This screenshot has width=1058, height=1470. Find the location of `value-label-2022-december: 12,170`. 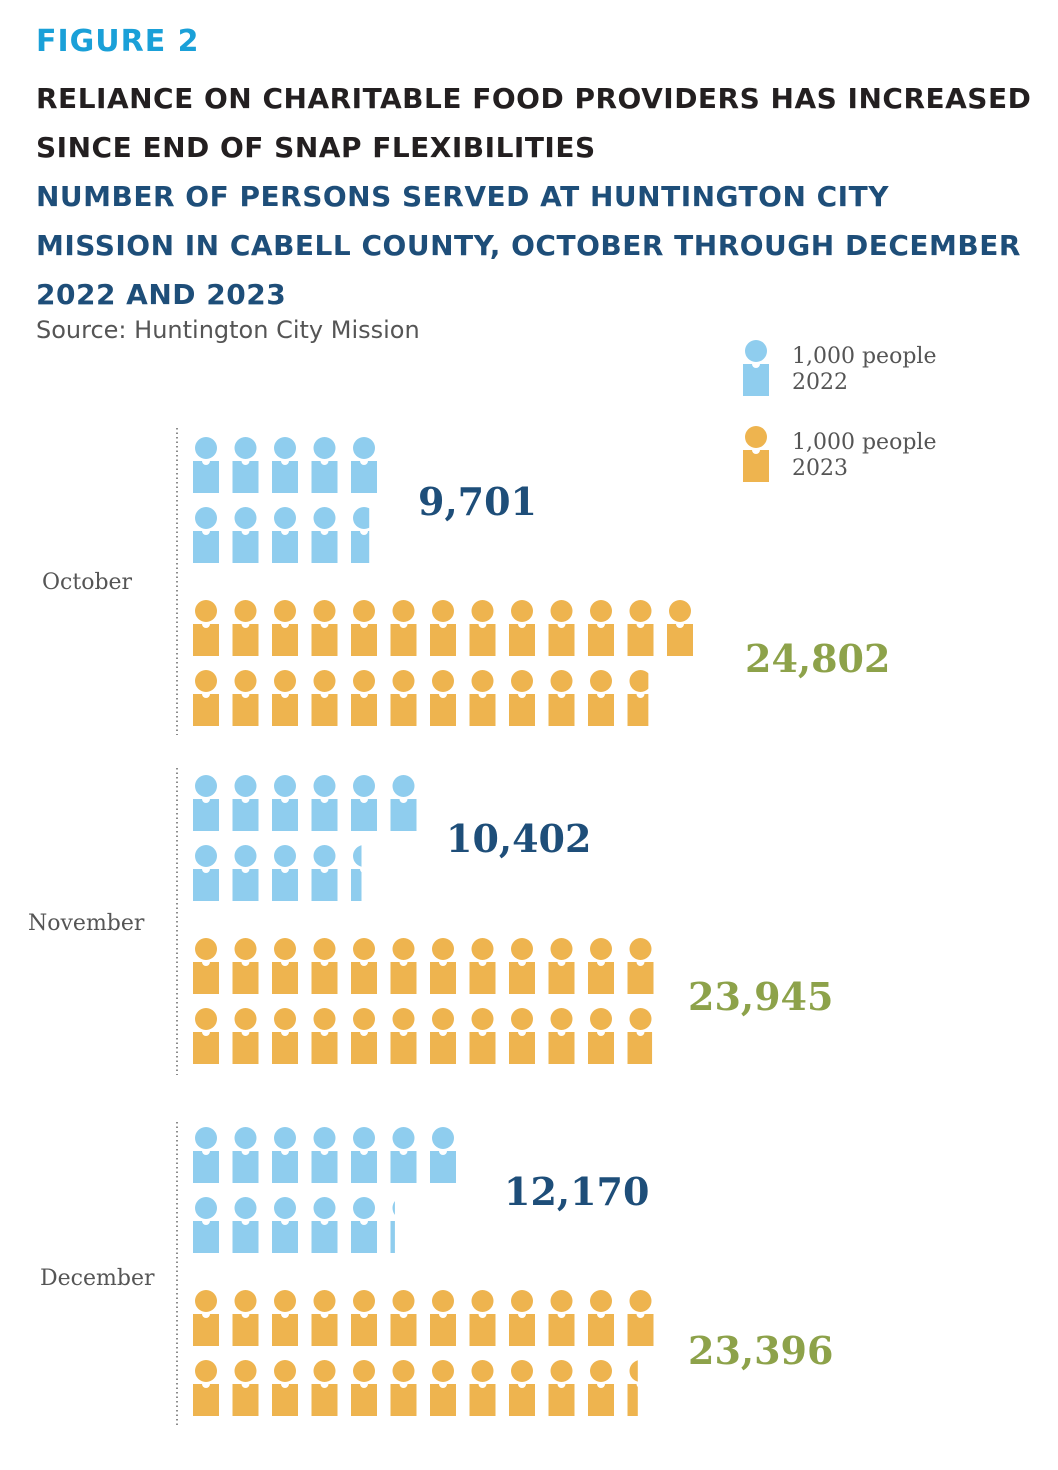

value-label-2022-december: 12,170 is located at coordinates (576, 1191).